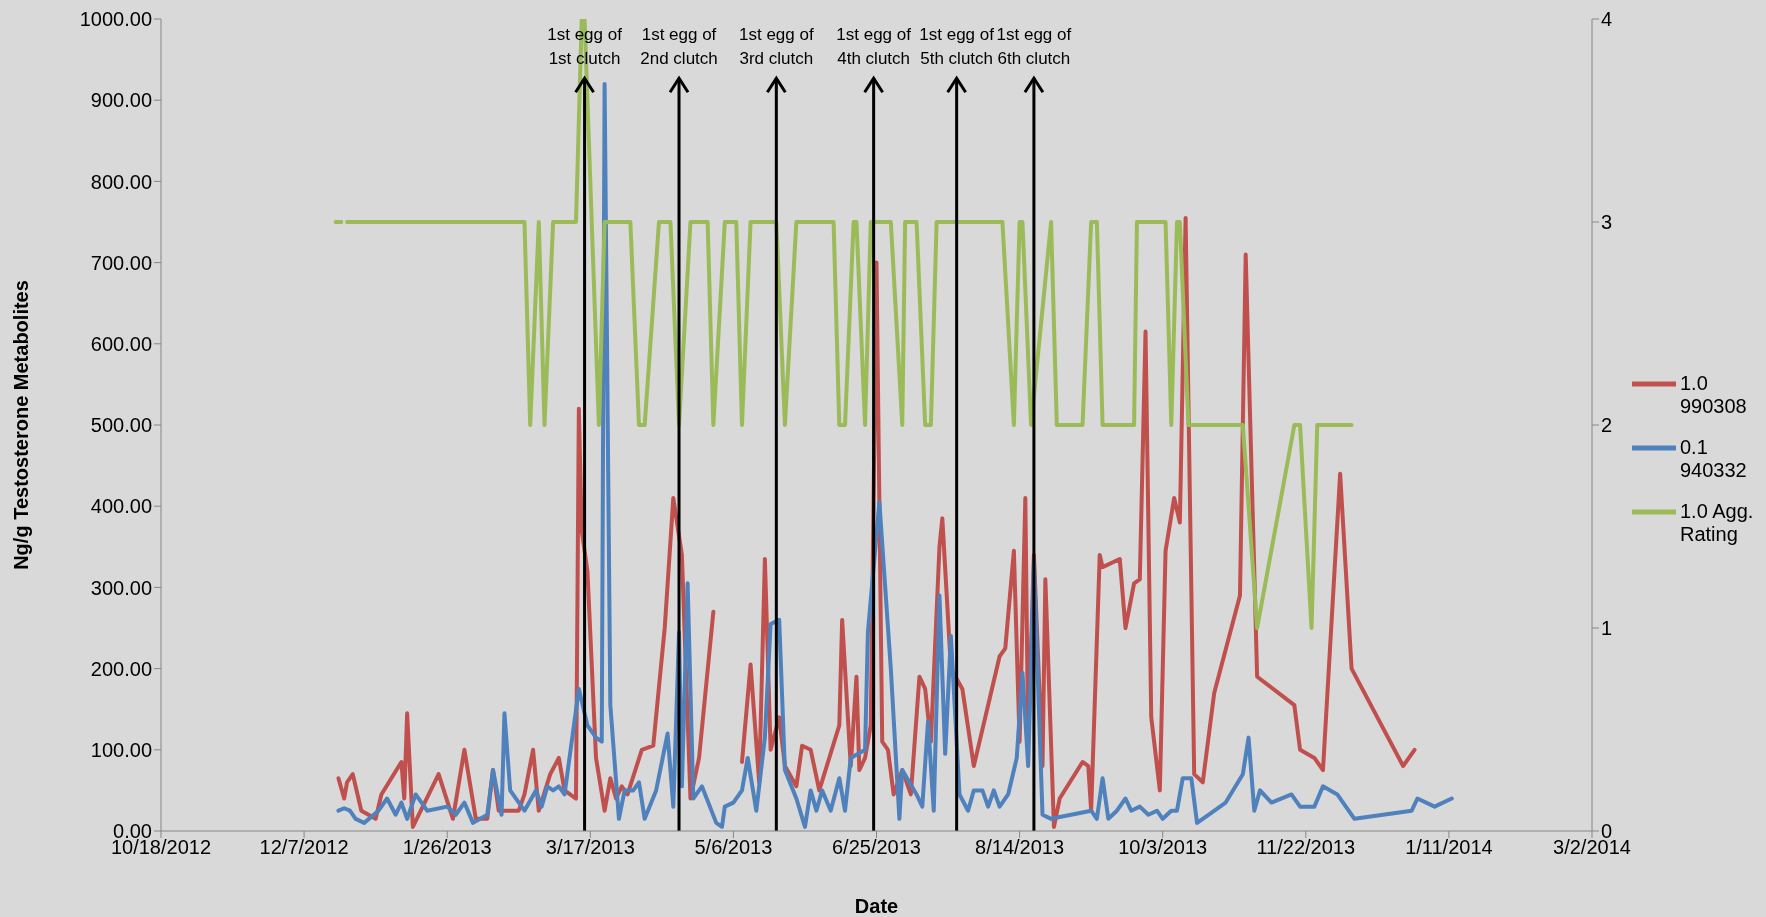 Image resolution: width=1766 pixels, height=917 pixels. Describe the element at coordinates (1607, 19) in the screenshot. I see `y2-tick-label: 4` at that location.